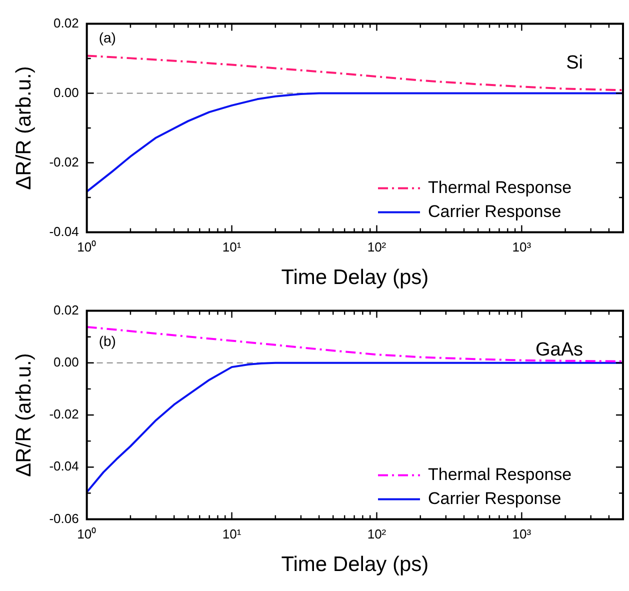 The image size is (629, 591). Describe the element at coordinates (107, 38) in the screenshot. I see `annotation: (a)` at that location.